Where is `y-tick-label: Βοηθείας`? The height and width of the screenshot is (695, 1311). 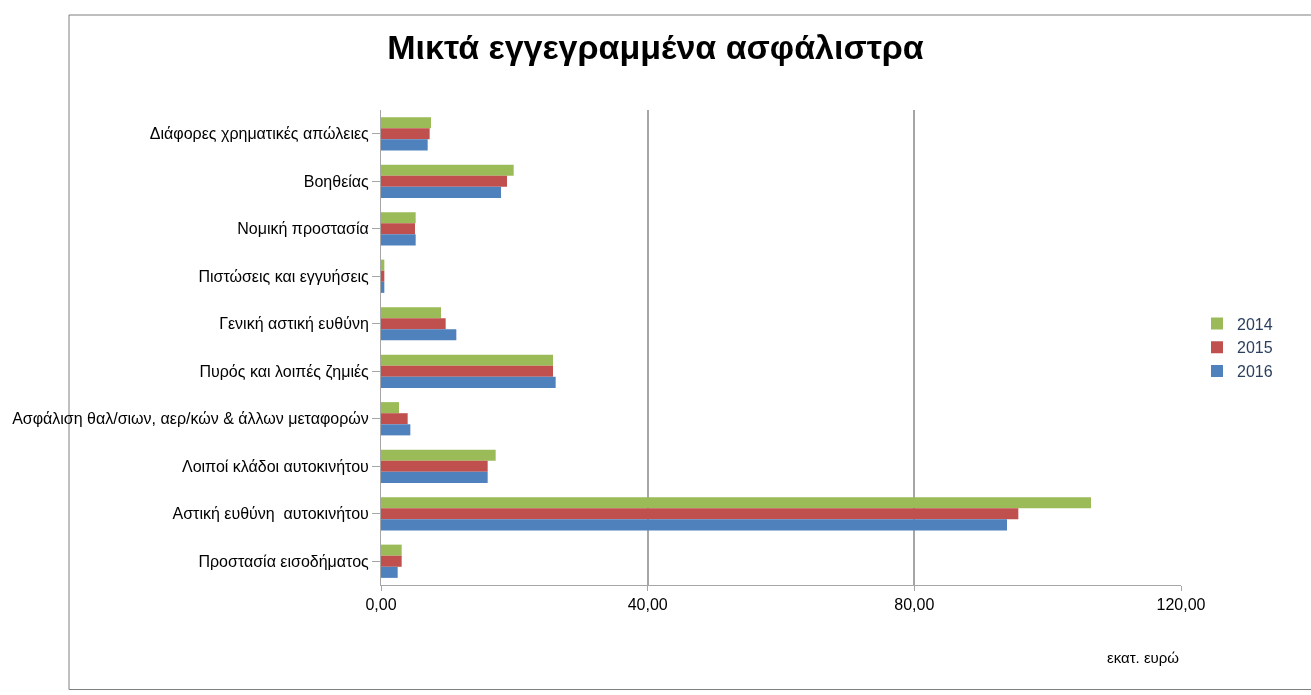
y-tick-label: Βοηθείας is located at coordinates (336, 181).